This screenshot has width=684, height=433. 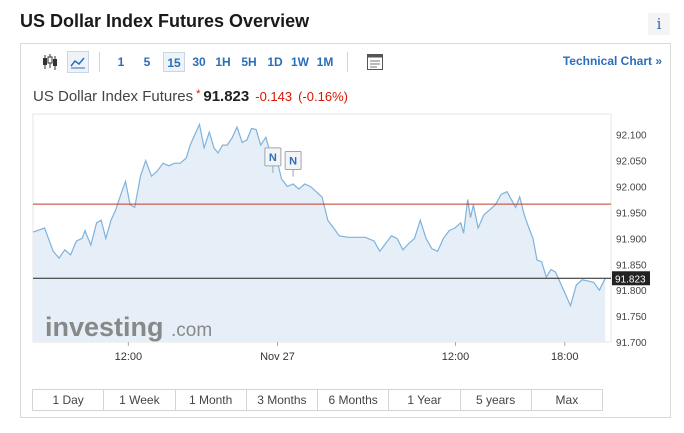 I want to click on x-tick-label: Nov 27, so click(x=277, y=357).